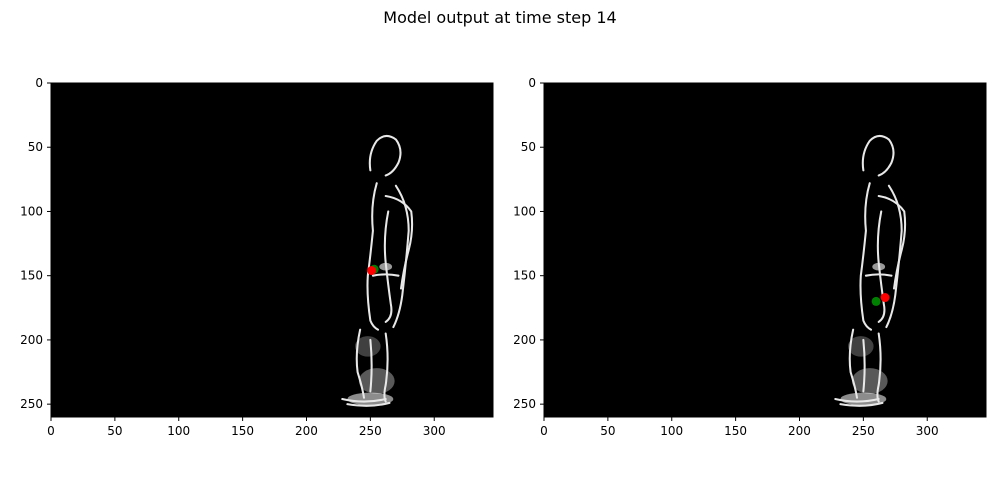 The height and width of the screenshot is (500, 1000). I want to click on figure-title: Model output at time step 14, so click(500, 17).